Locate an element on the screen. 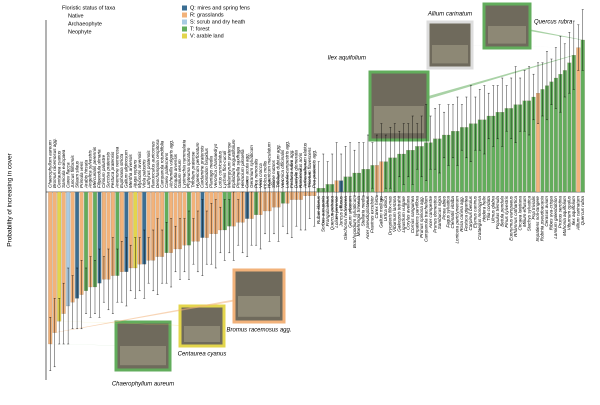  species-label: Prunus spinosa agg. is located at coordinates (421, 217).